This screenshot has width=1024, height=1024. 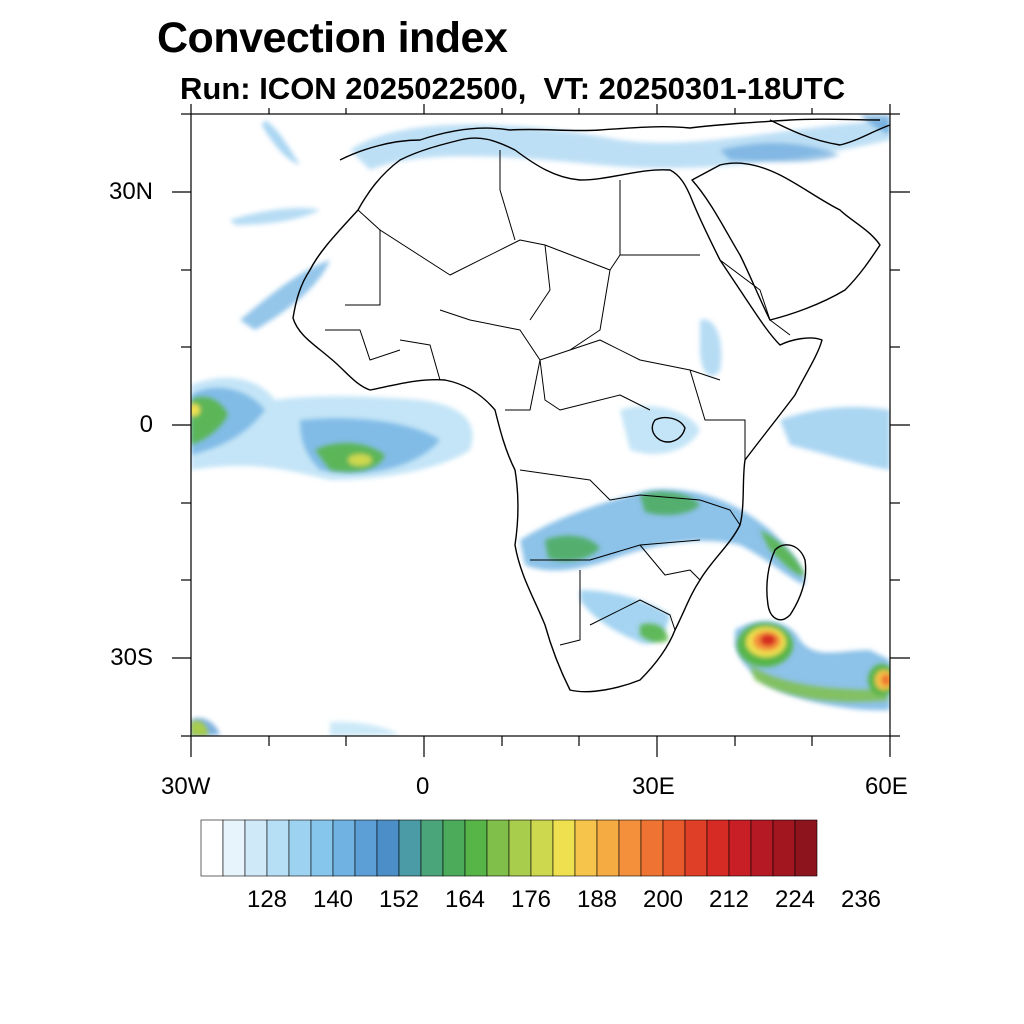 What do you see at coordinates (186, 786) in the screenshot?
I see `lon-label-30w: 30W` at bounding box center [186, 786].